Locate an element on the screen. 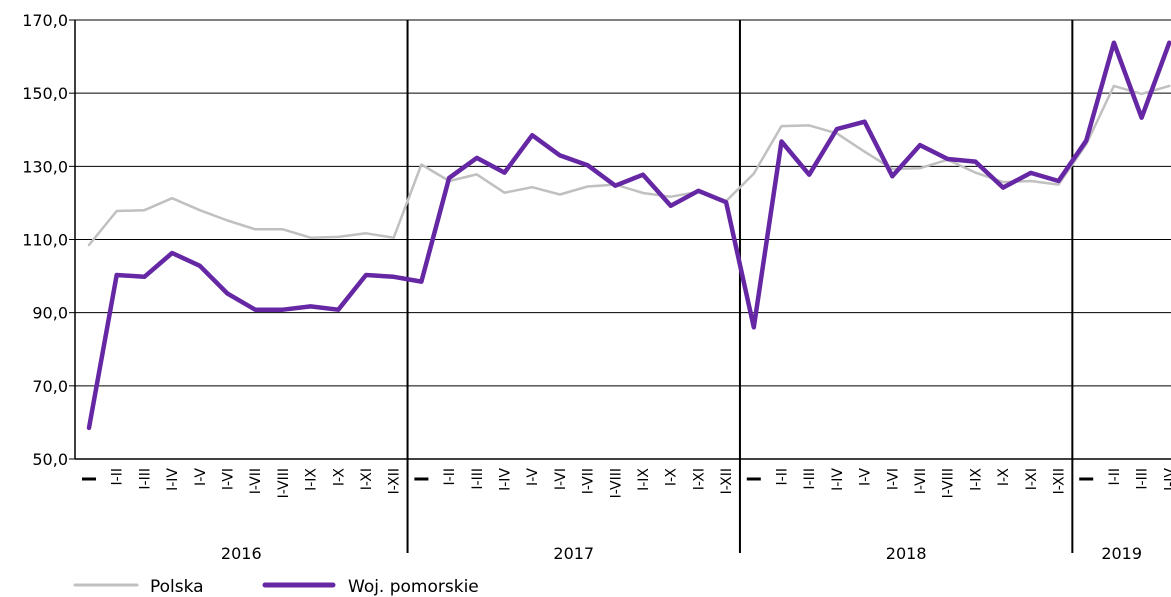  y-axis-tick-labels: 50,0 70,0 90,0 110,0 130,0 150,0 170,0 is located at coordinates (45, 240).